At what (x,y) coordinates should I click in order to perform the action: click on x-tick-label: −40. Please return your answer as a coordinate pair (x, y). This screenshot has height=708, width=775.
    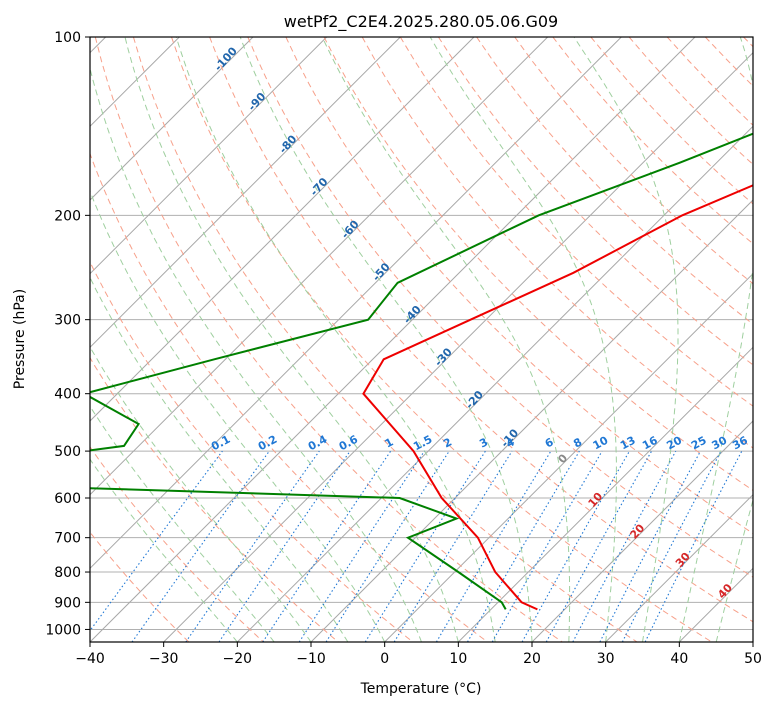
    Looking at the image, I should click on (90, 659).